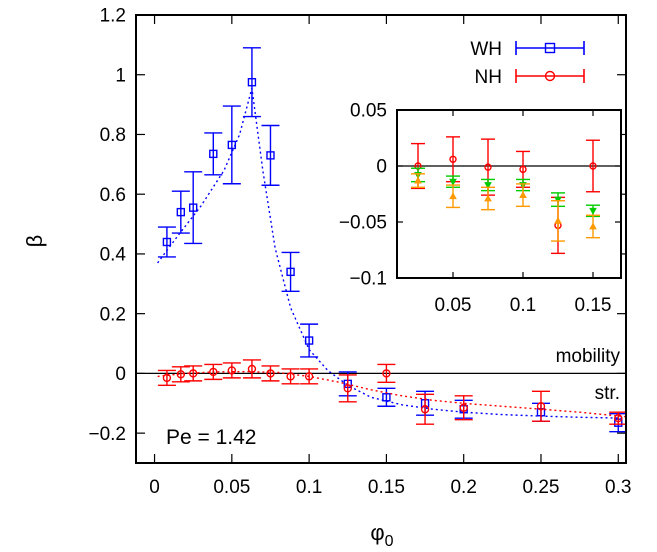  I want to click on y-tick-label: 0.6, so click(113, 195).